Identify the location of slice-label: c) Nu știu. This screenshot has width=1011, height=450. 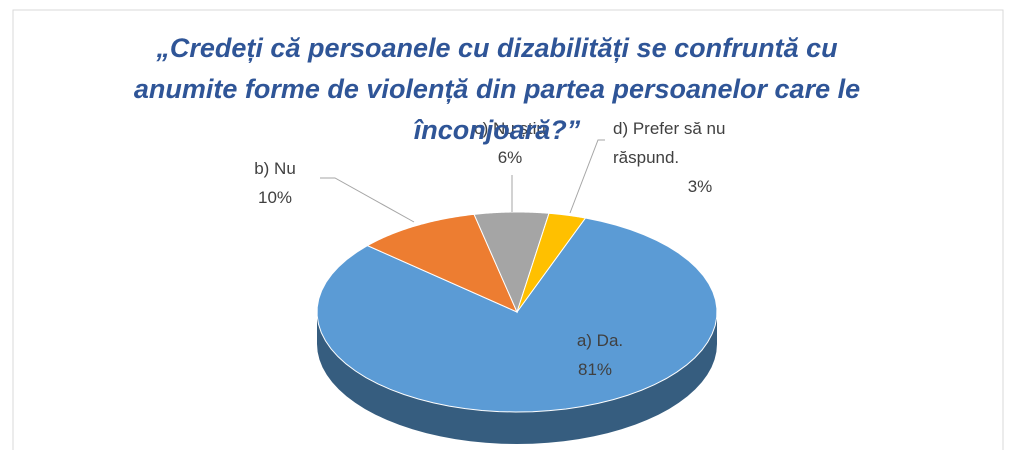
(510, 128).